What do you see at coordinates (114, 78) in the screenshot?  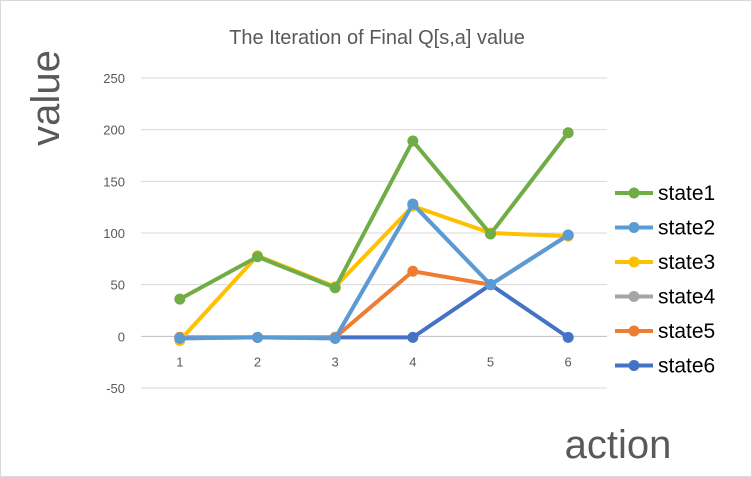 I see `y-tick-label: 250` at bounding box center [114, 78].